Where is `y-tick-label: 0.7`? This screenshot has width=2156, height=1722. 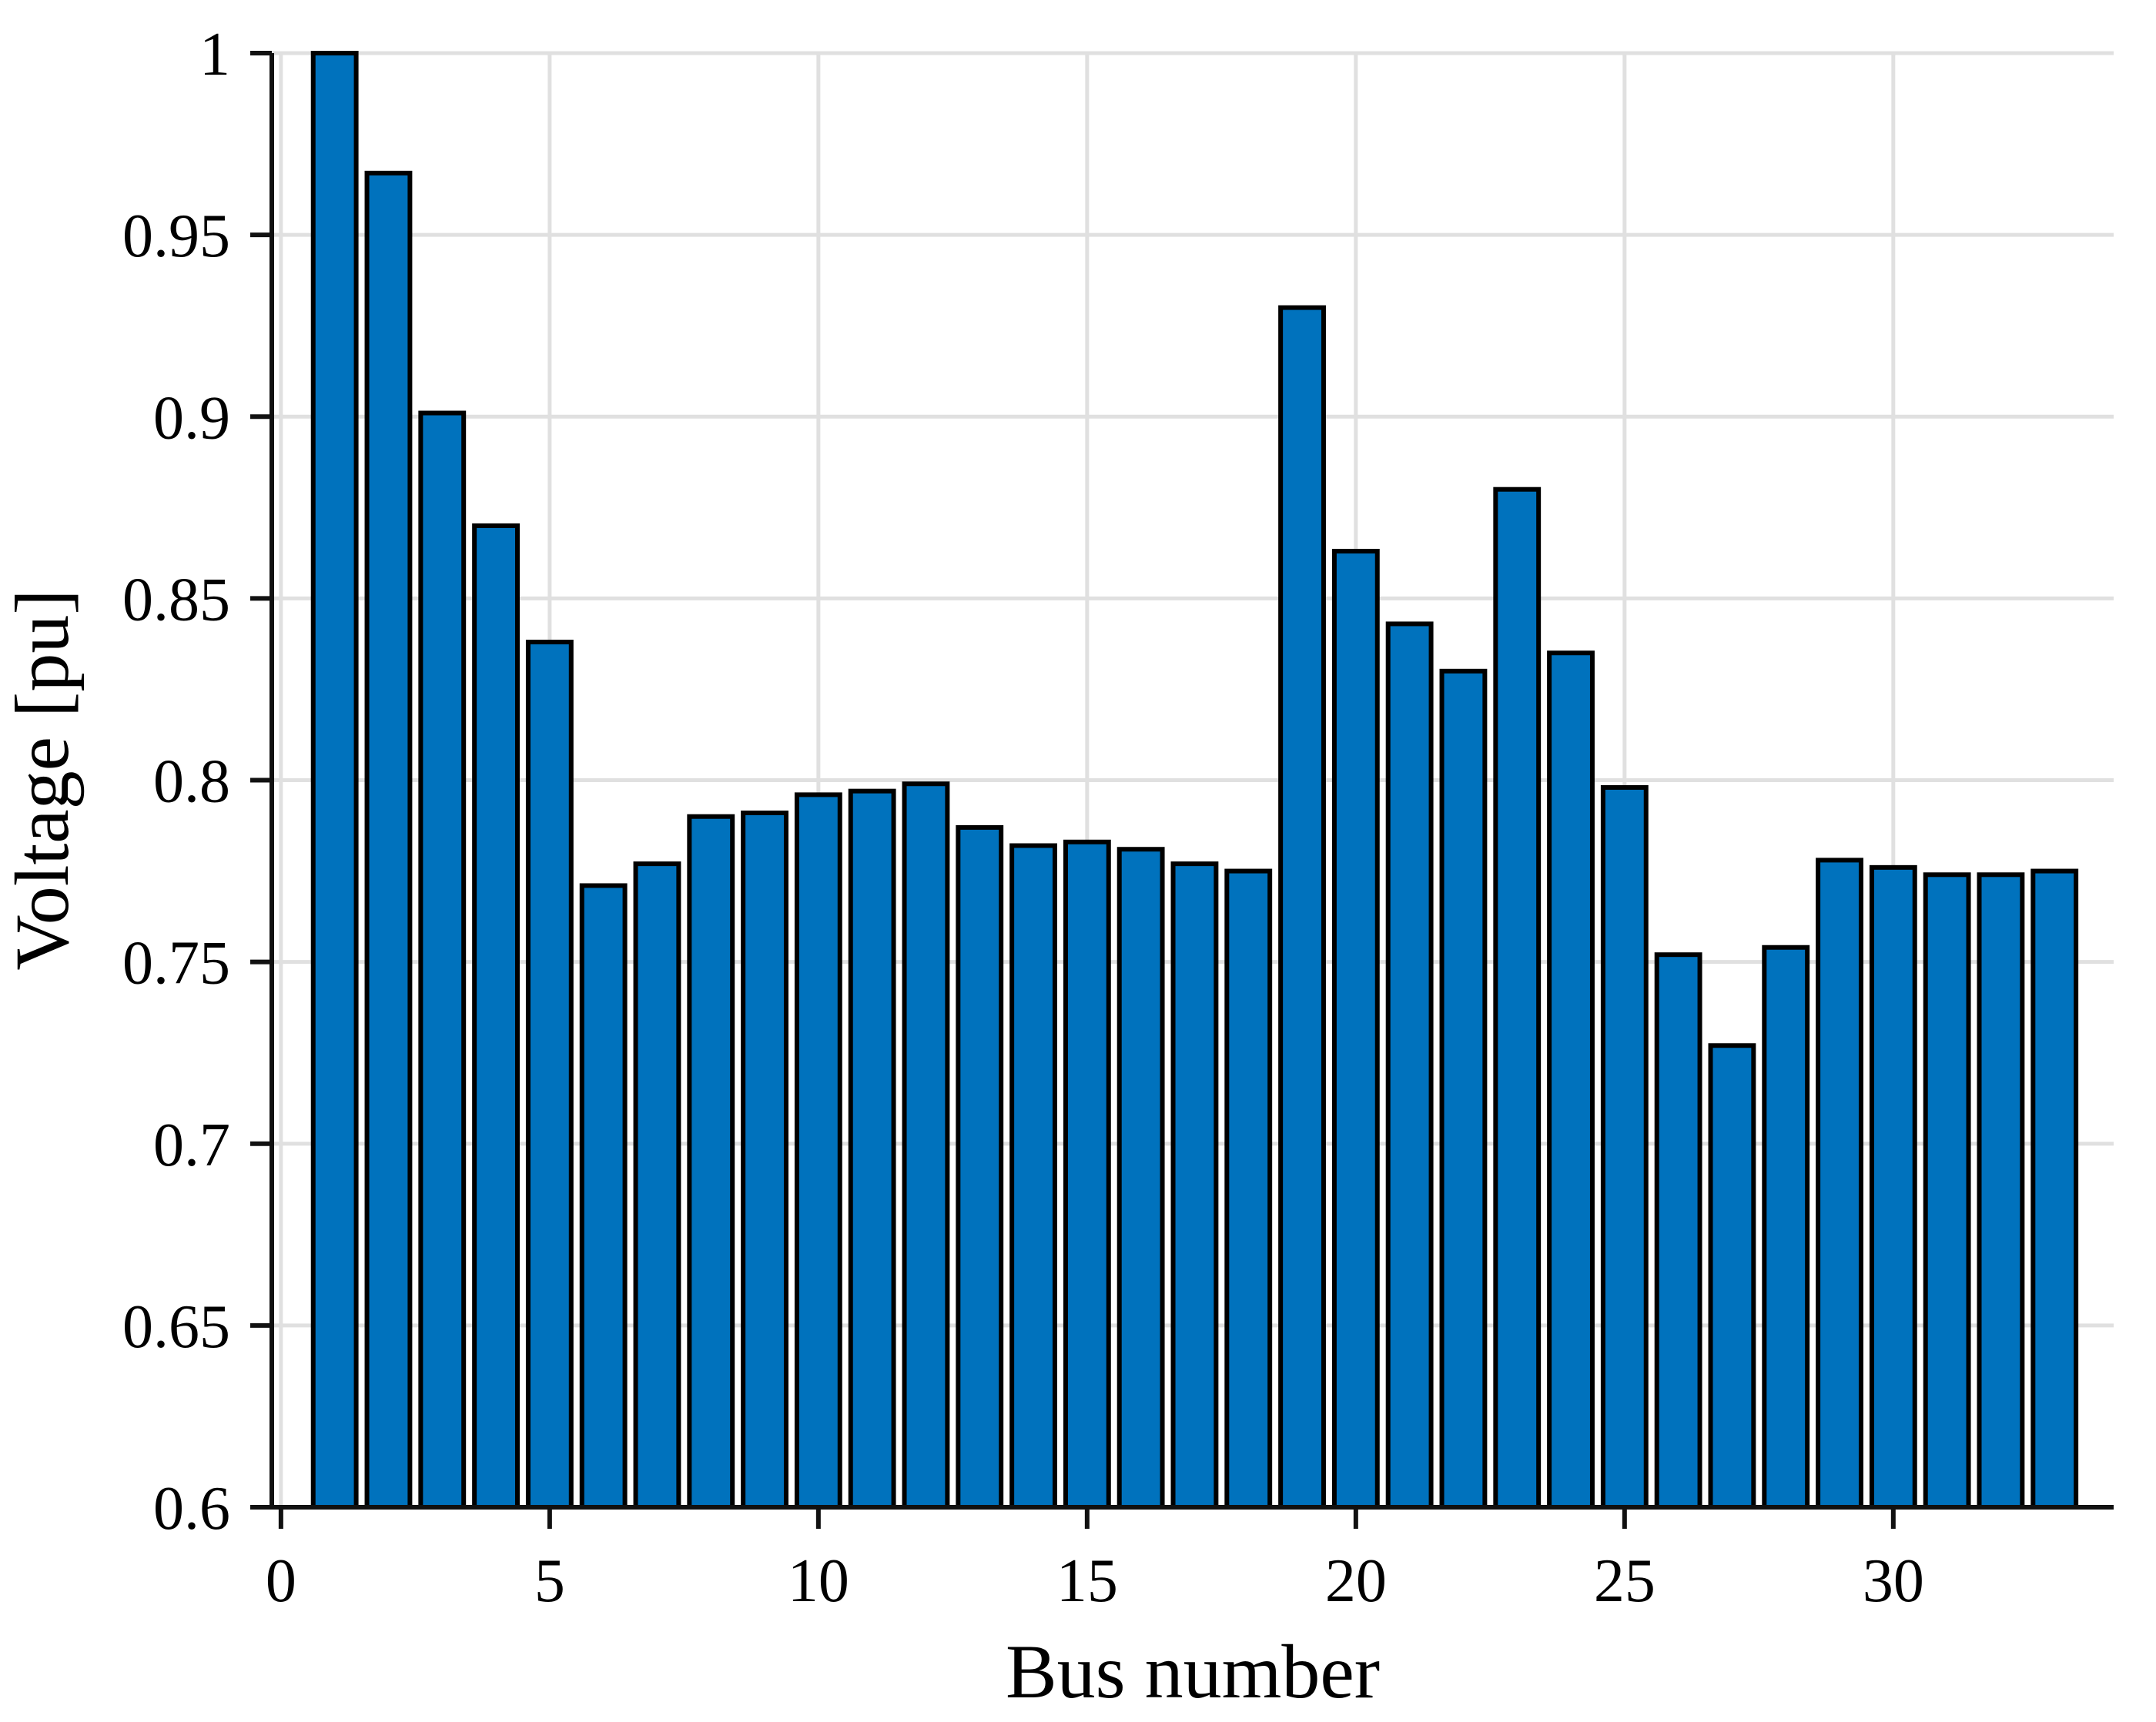 y-tick-label: 0.7 is located at coordinates (191, 1145).